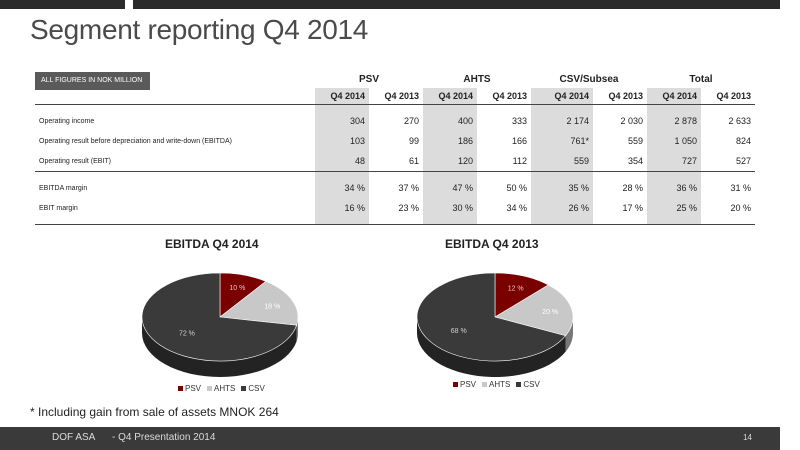 This screenshot has height=450, width=800. What do you see at coordinates (175, 96) in the screenshot?
I see `period-header-spacer` at bounding box center [175, 96].